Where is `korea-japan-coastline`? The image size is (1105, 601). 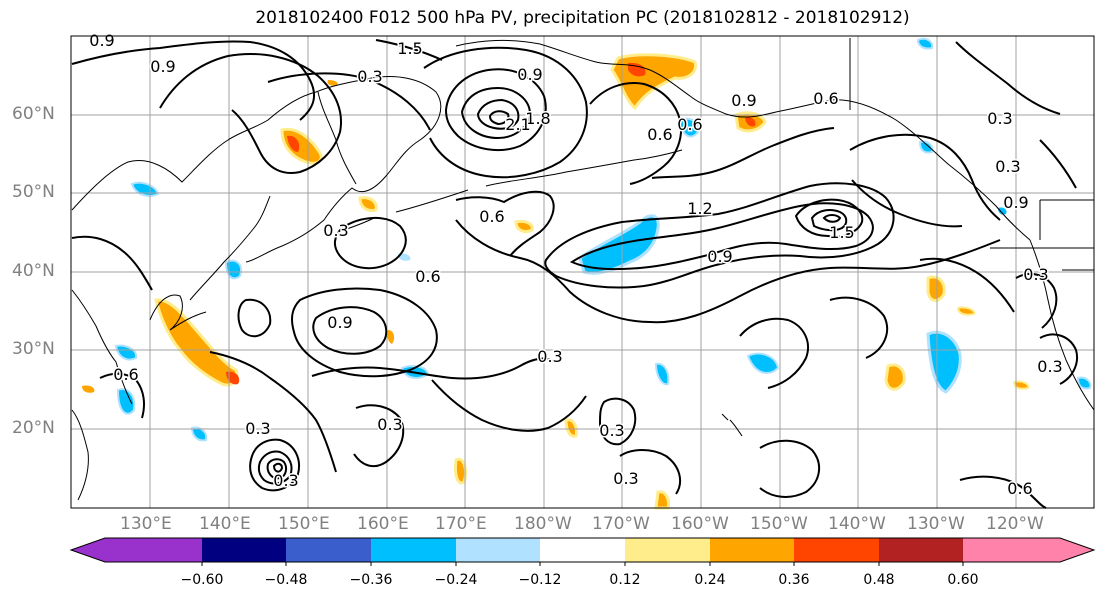 korea-japan-coastline is located at coordinates (210, 263).